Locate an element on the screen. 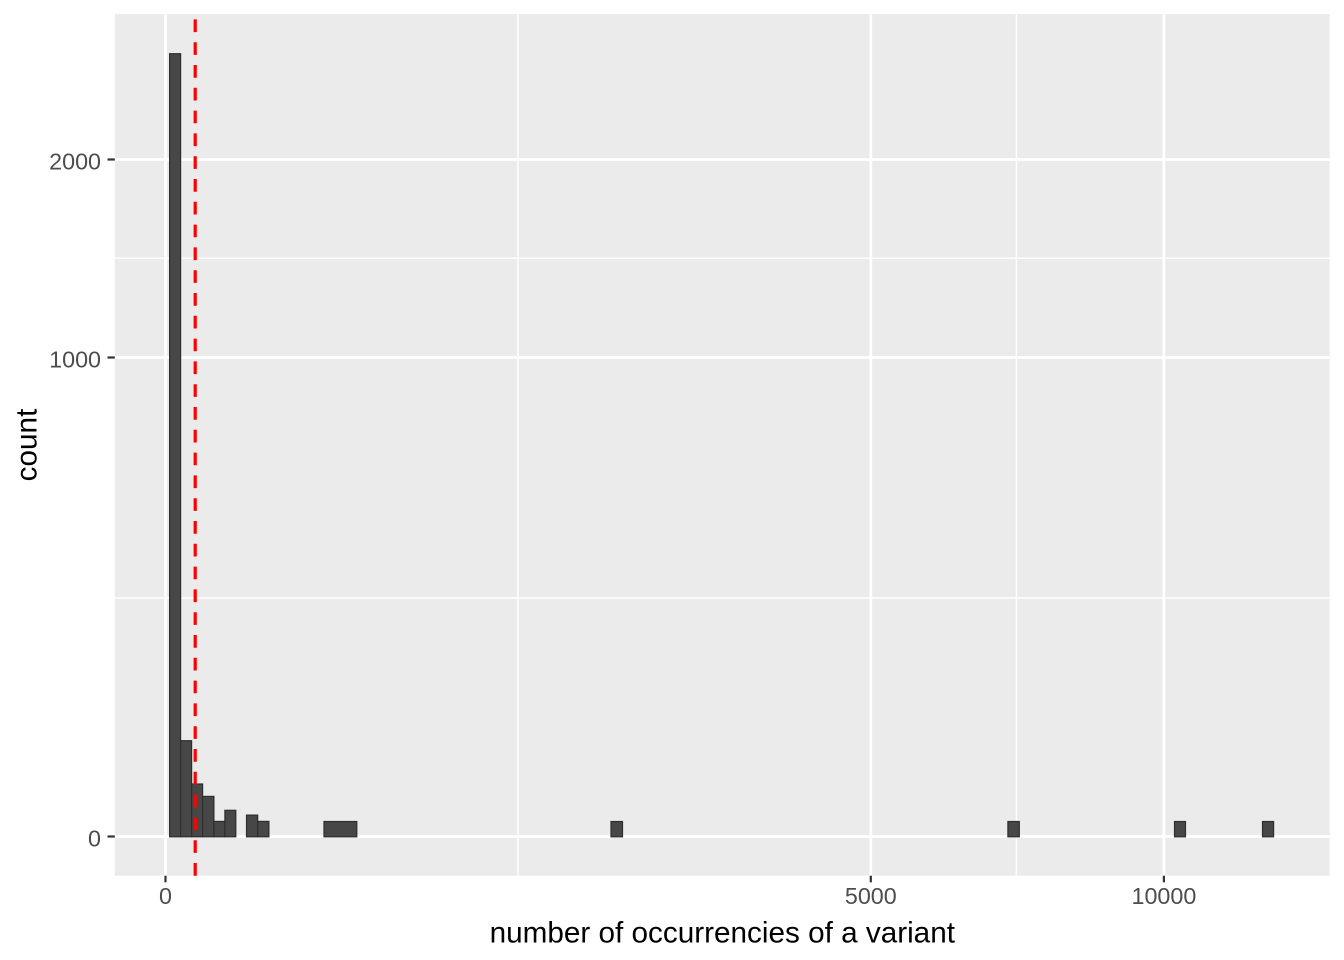 This screenshot has height=960, width=1344. svg-text: 2000 is located at coordinates (75, 162).